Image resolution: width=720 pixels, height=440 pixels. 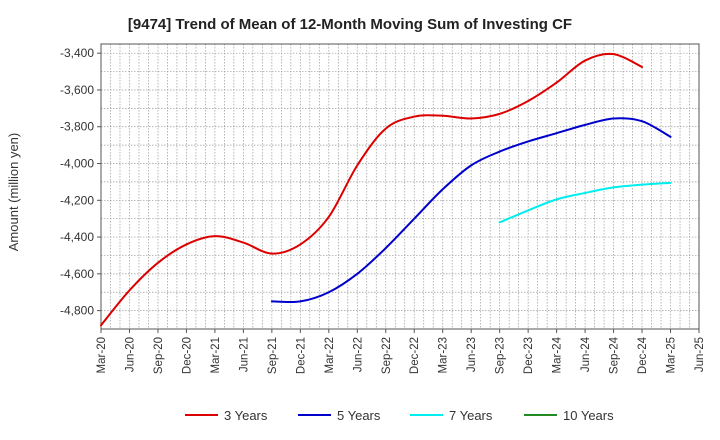 What do you see at coordinates (358, 354) in the screenshot?
I see `x-tick-label: Jun-22` at bounding box center [358, 354].